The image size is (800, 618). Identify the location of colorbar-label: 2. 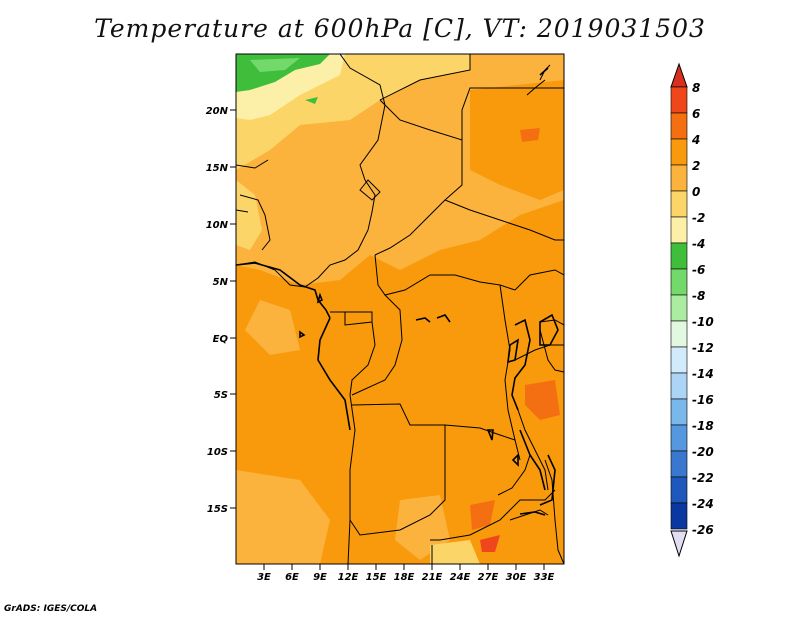
(696, 166).